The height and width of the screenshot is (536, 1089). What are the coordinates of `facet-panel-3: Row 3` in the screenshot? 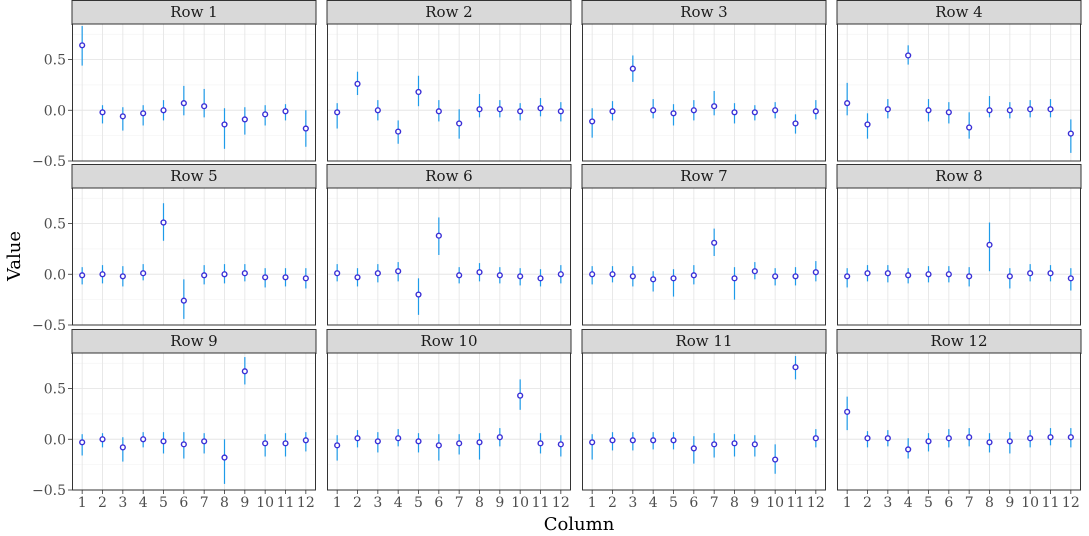 It's located at (704, 81).